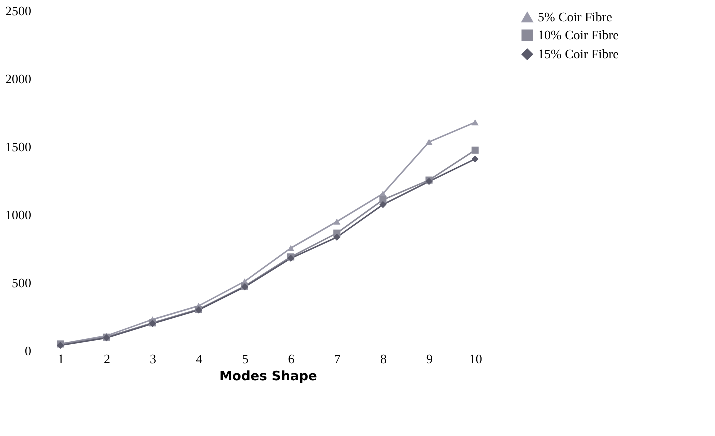  Describe the element at coordinates (28, 351) in the screenshot. I see `y-tick-label: 0` at that location.